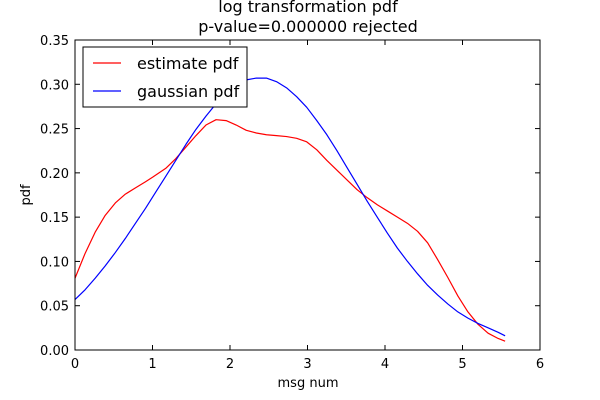 The width and height of the screenshot is (600, 400). What do you see at coordinates (462, 364) in the screenshot?
I see `x-tick-label: 5` at bounding box center [462, 364].